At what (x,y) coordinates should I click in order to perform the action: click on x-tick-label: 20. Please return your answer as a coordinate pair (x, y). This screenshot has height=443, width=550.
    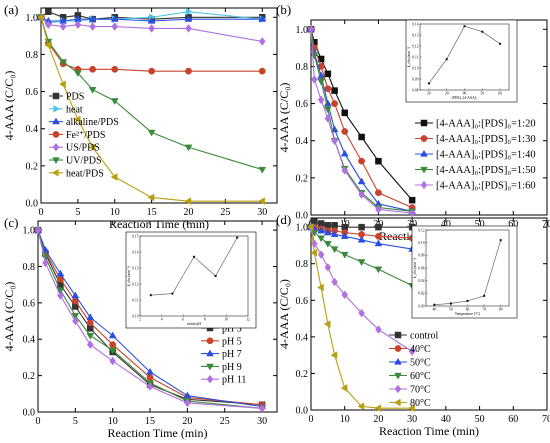
    Looking at the image, I should click on (189, 212).